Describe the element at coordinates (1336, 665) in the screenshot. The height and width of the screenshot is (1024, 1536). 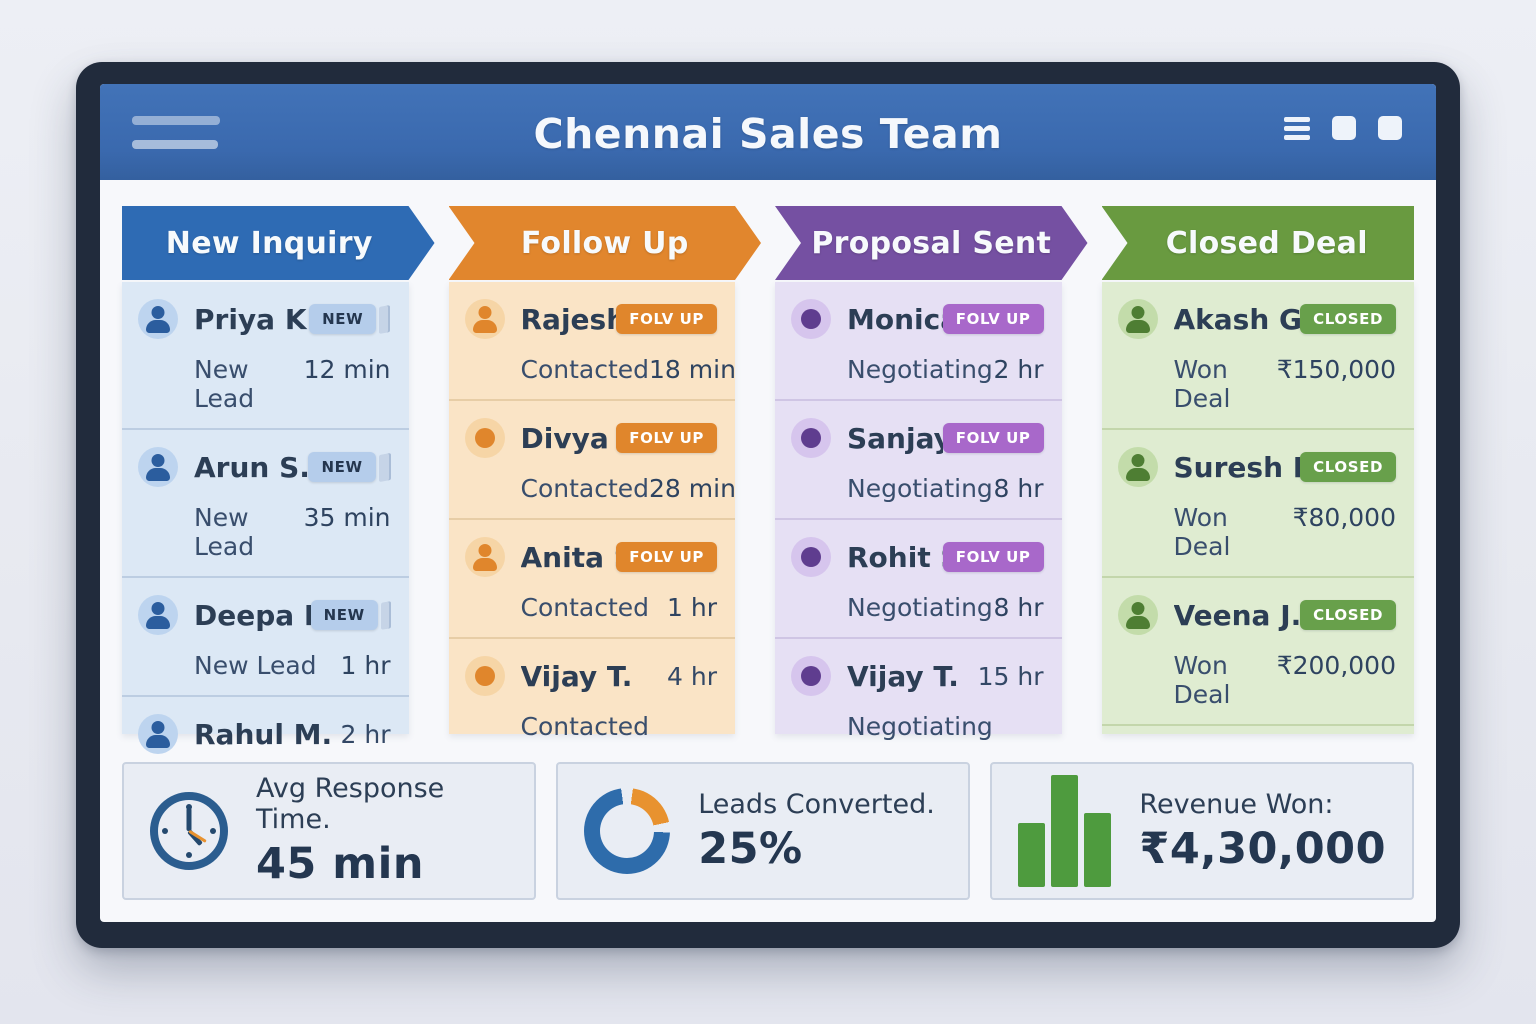
I see `lead-meta-value: ₹200,000` at that location.